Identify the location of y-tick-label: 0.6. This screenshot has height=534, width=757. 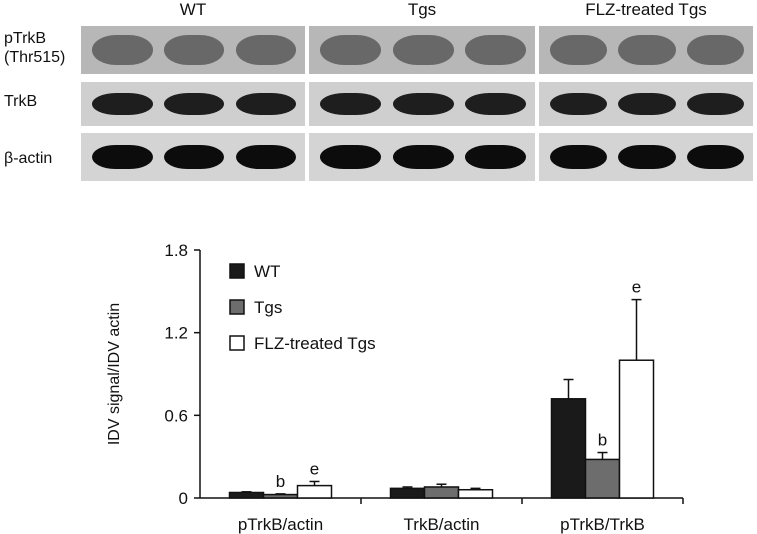
(176, 415).